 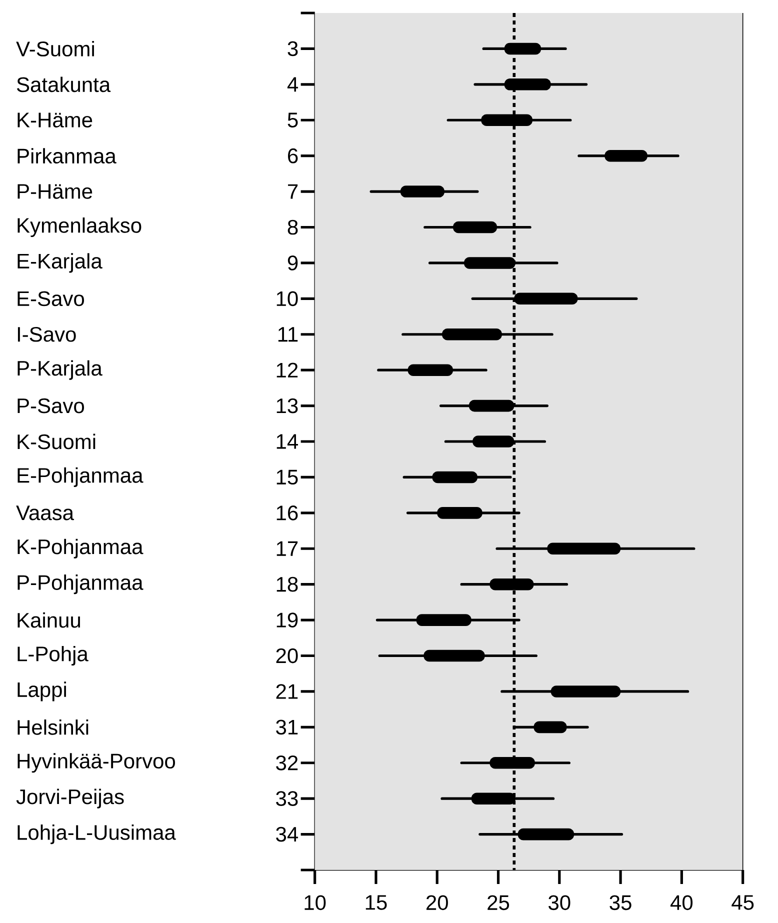 I want to click on text: 12, so click(x=287, y=370).